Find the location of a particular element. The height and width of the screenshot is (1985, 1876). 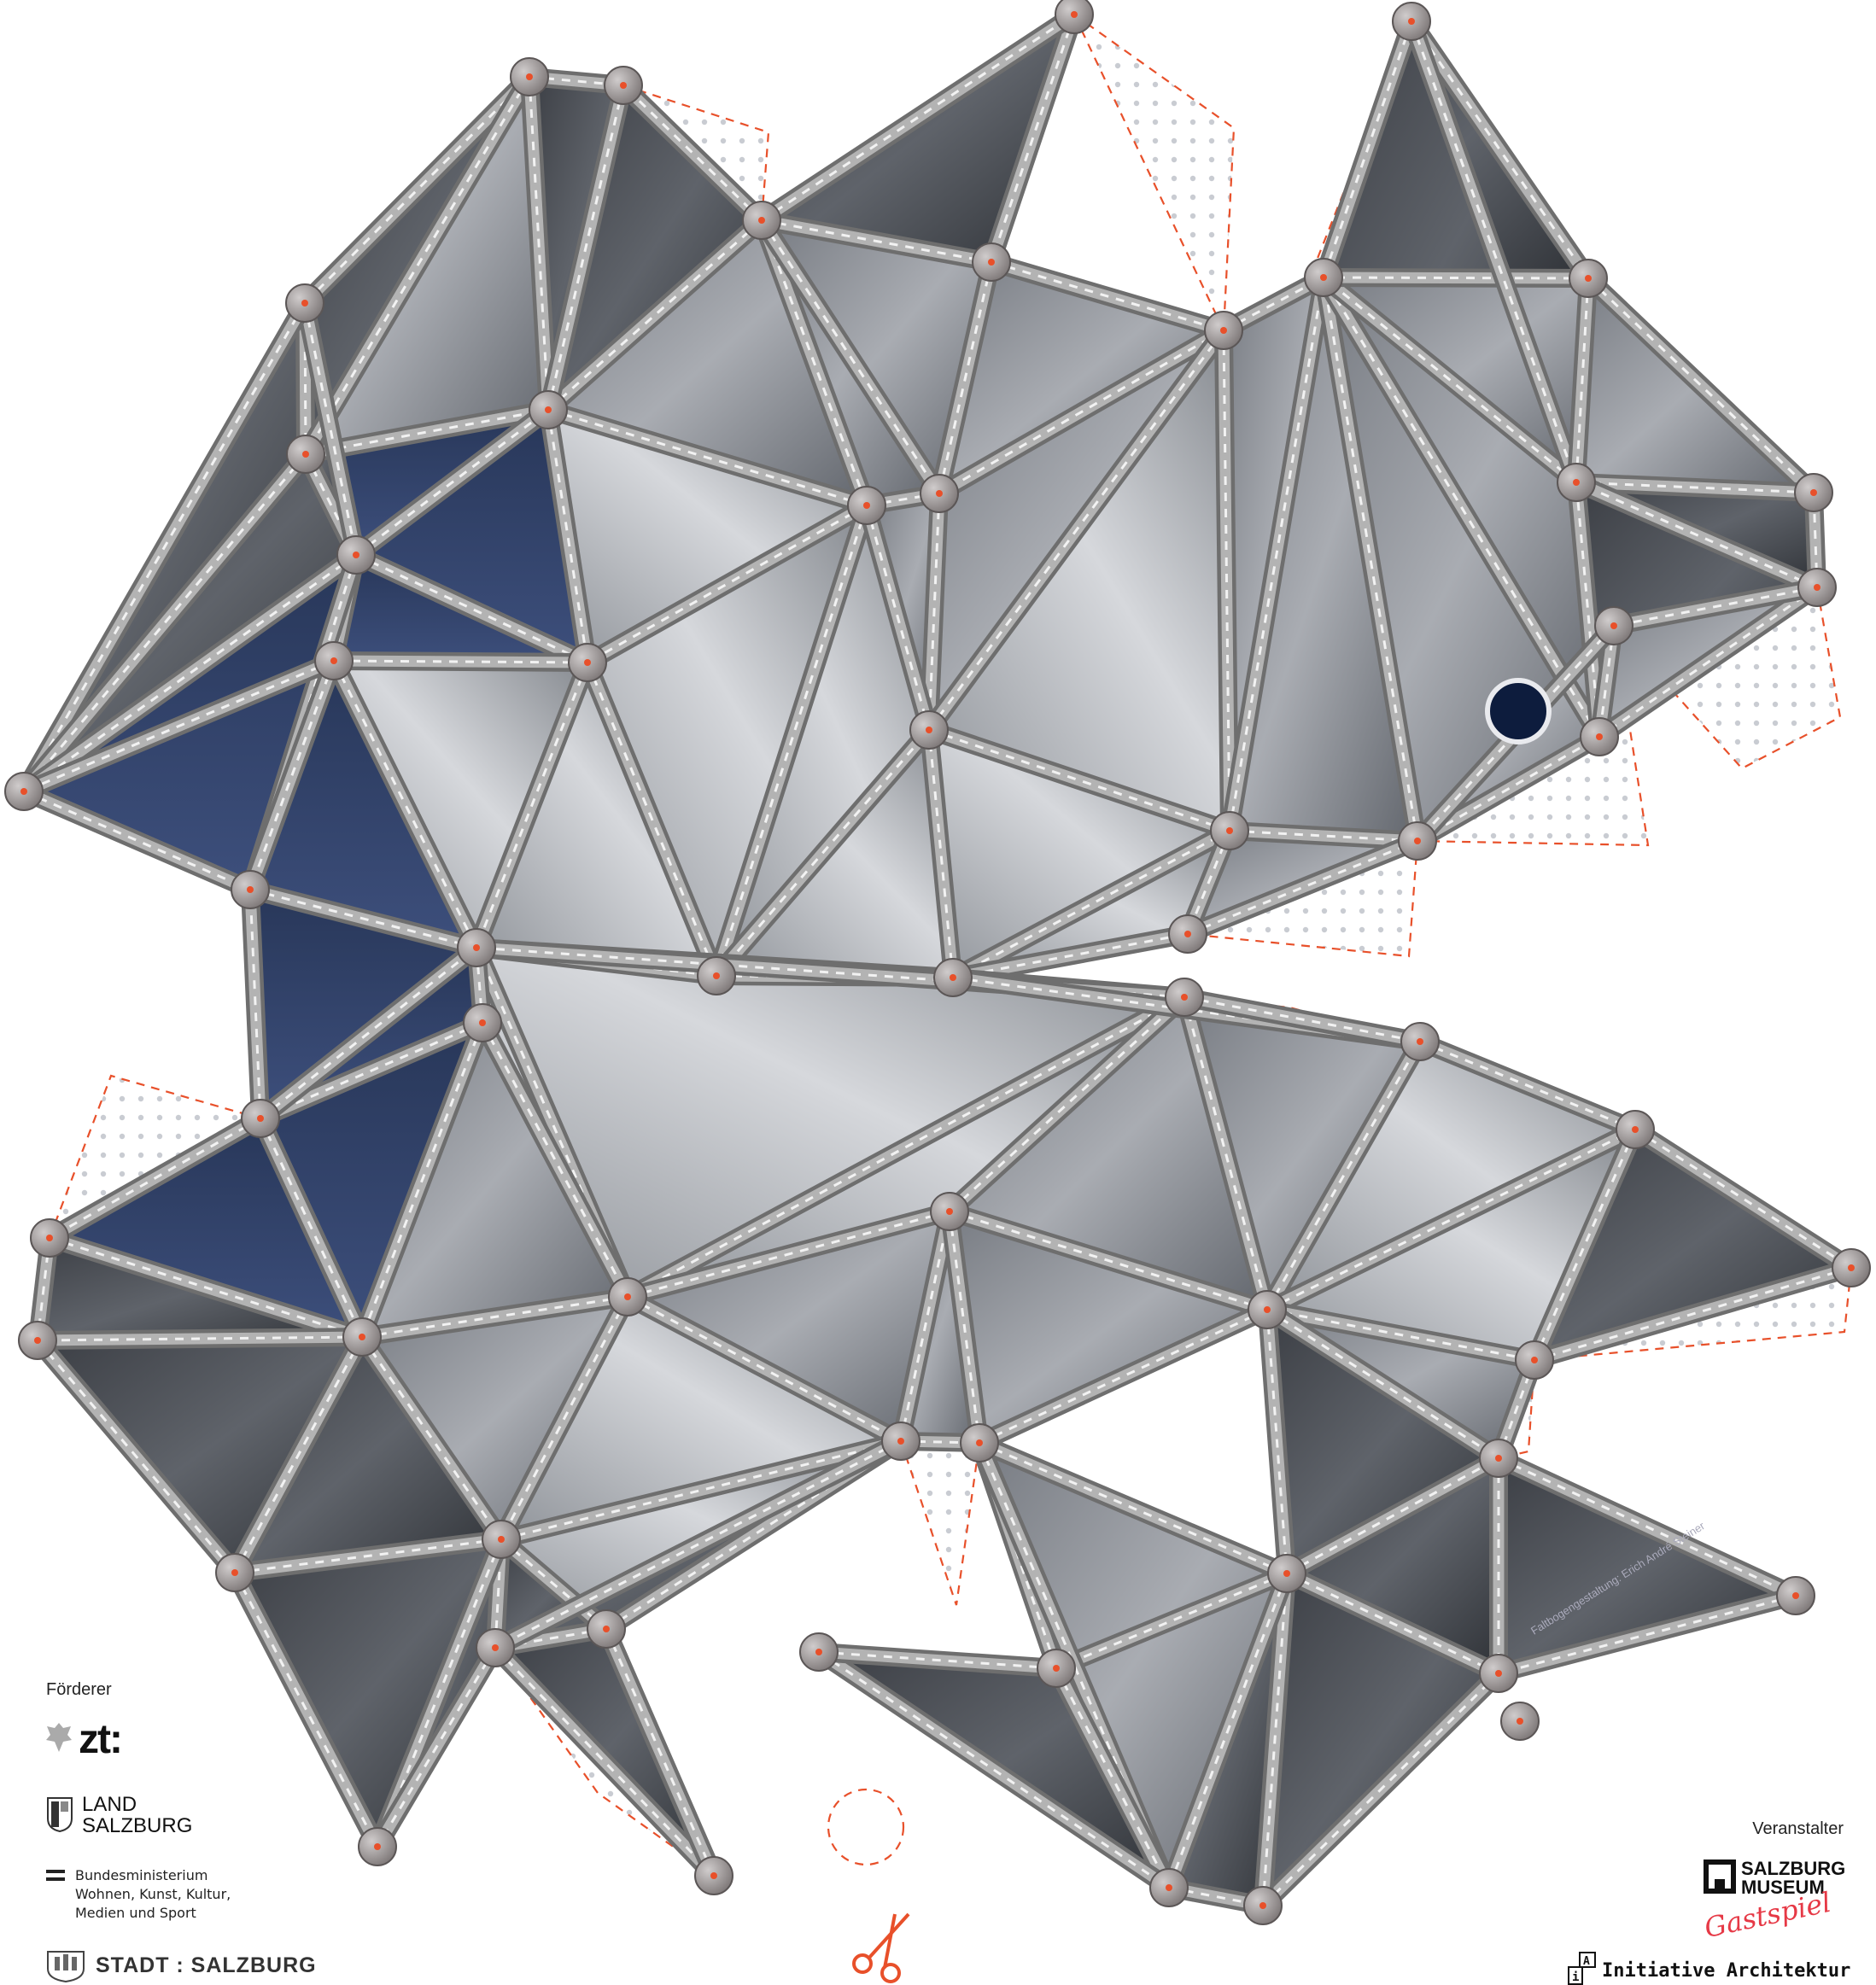

scissors-icon is located at coordinates (868, 1886).